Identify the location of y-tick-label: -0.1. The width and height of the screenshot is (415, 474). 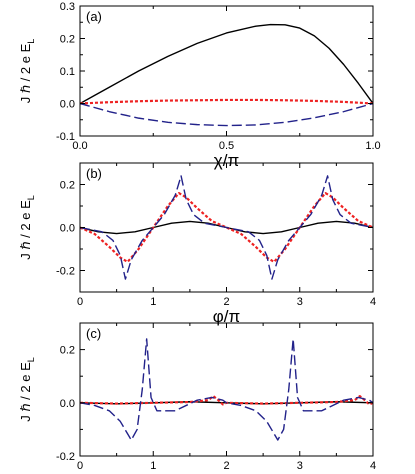
(65, 137).